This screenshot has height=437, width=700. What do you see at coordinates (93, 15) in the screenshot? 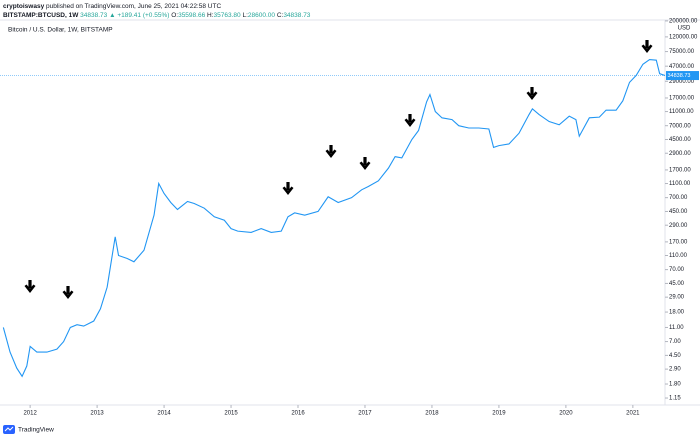
I see `price: 34838.73` at bounding box center [93, 15].